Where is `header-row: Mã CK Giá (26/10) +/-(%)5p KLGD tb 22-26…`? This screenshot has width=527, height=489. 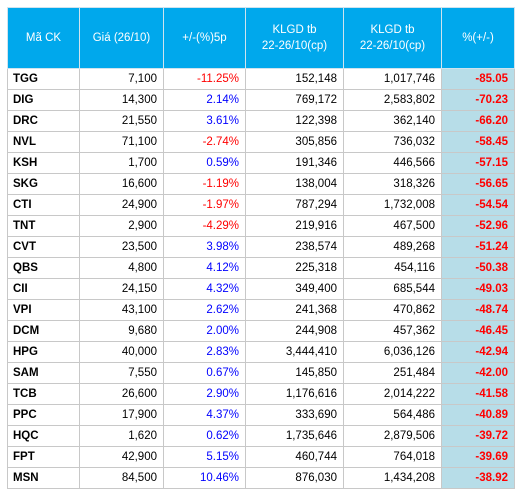
header-row: Mã CK Giá (26/10) +/-(%)5p KLGD tb 22-26… is located at coordinates (261, 38).